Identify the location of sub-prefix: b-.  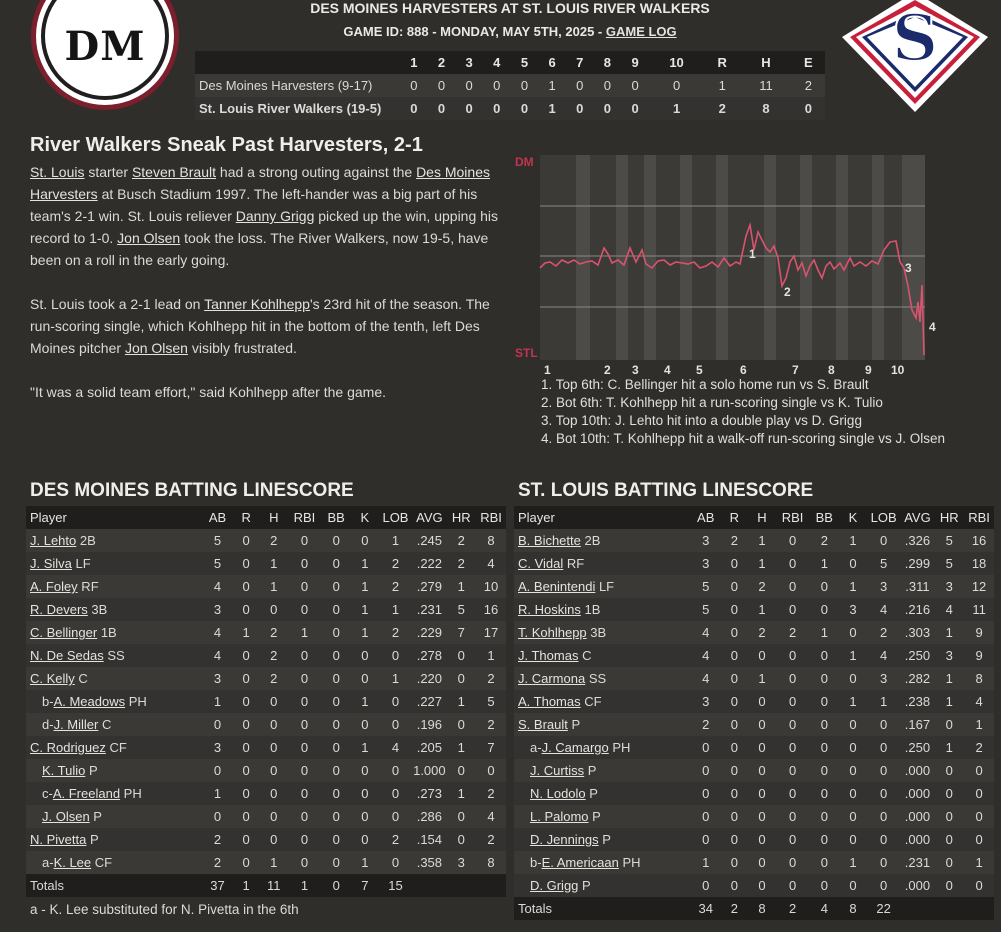
(48, 701).